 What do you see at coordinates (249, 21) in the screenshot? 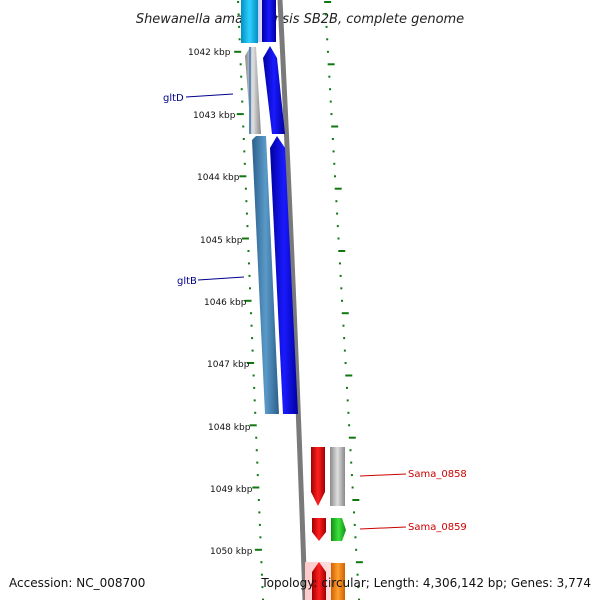
I see `feature-cyan-top` at bounding box center [249, 21].